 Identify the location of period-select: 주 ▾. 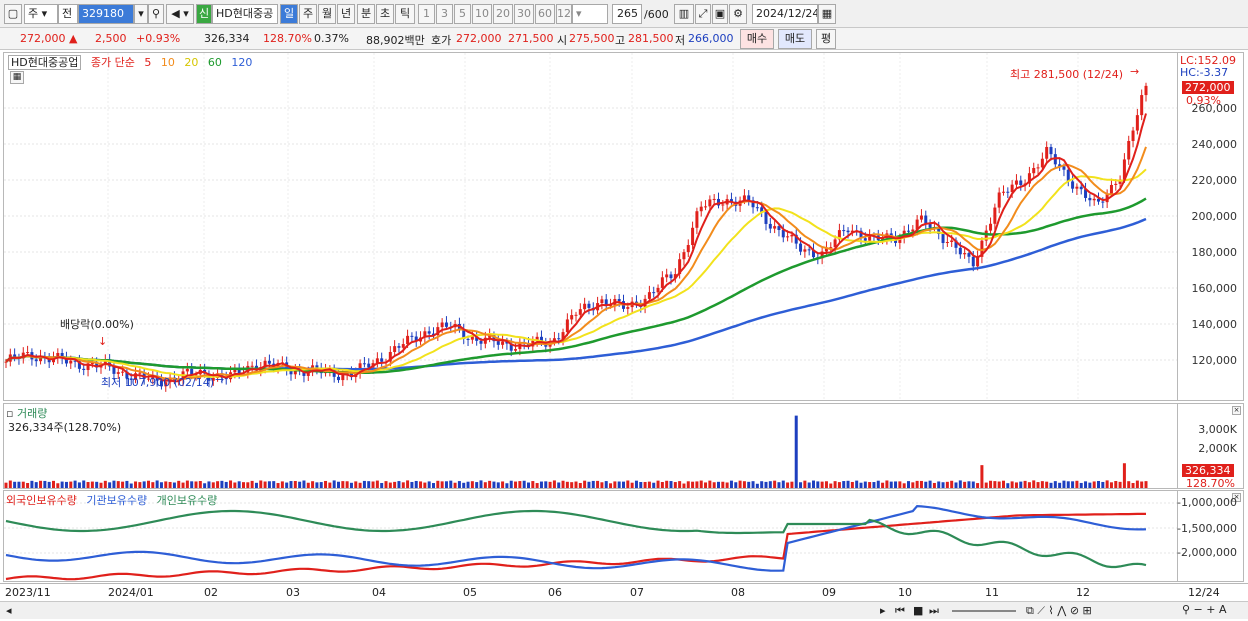
(41, 14).